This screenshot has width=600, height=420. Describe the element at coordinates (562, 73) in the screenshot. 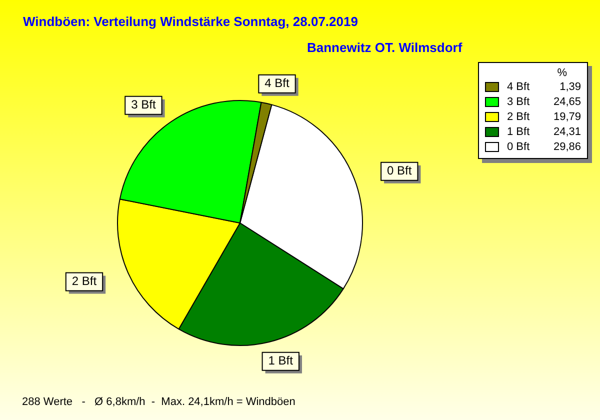

I see `legend-title: %` at that location.